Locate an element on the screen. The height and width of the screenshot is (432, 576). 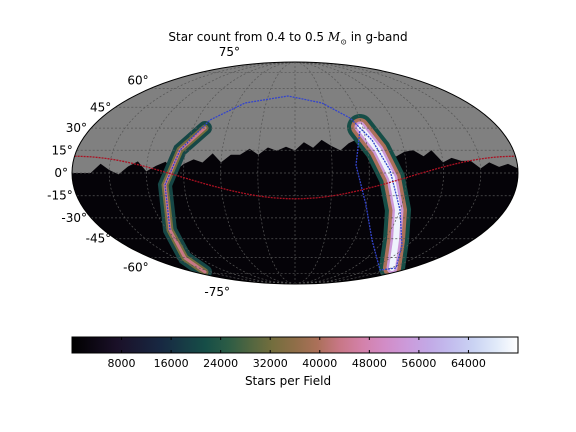
lat-tick-label: -45° is located at coordinates (99, 239).